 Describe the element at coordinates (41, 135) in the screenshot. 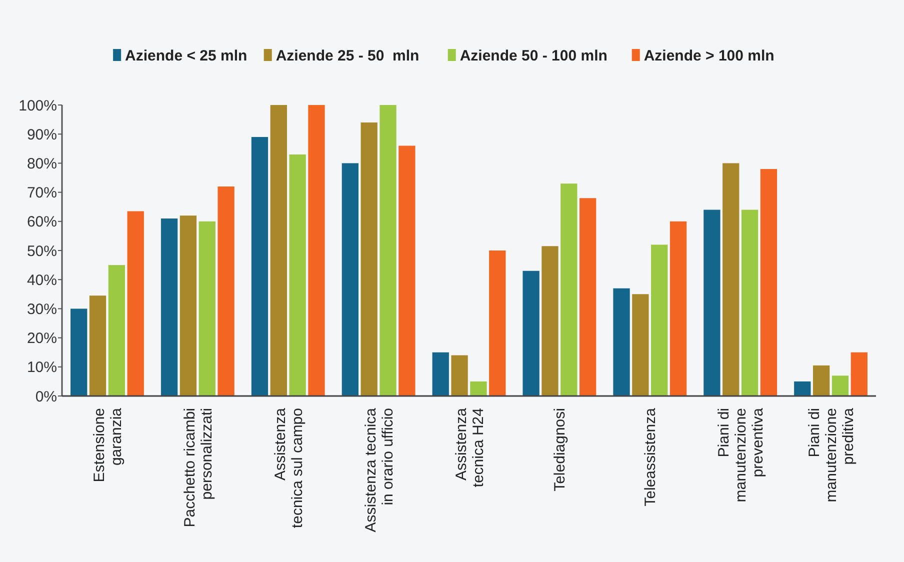

I see `y-tick-label: 90%` at that location.